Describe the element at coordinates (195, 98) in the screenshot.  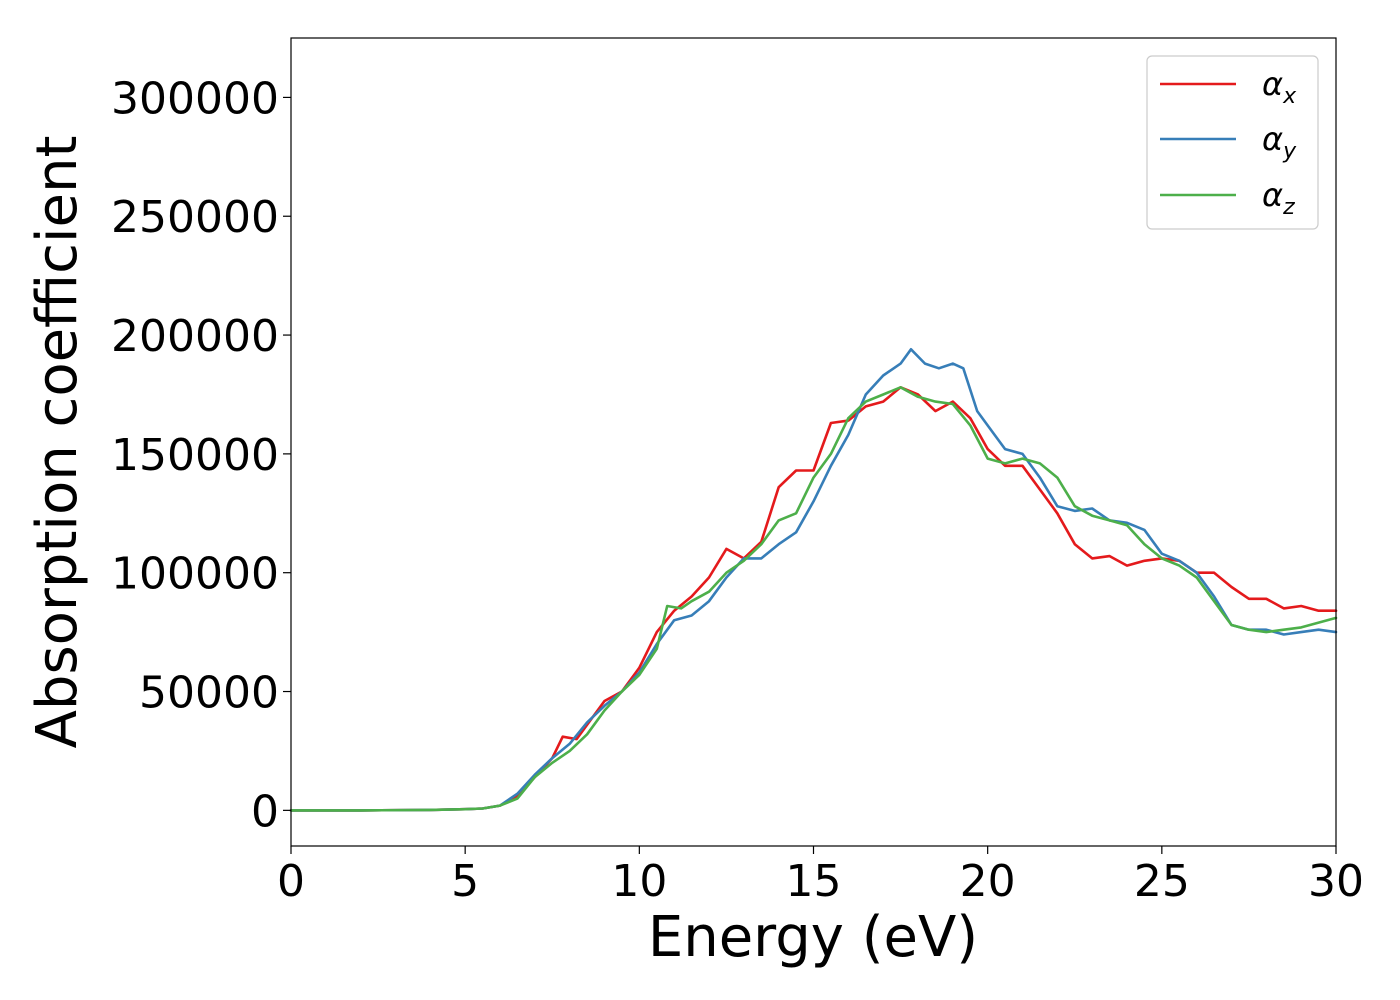
I see `y-tick-label: 300000` at that location.